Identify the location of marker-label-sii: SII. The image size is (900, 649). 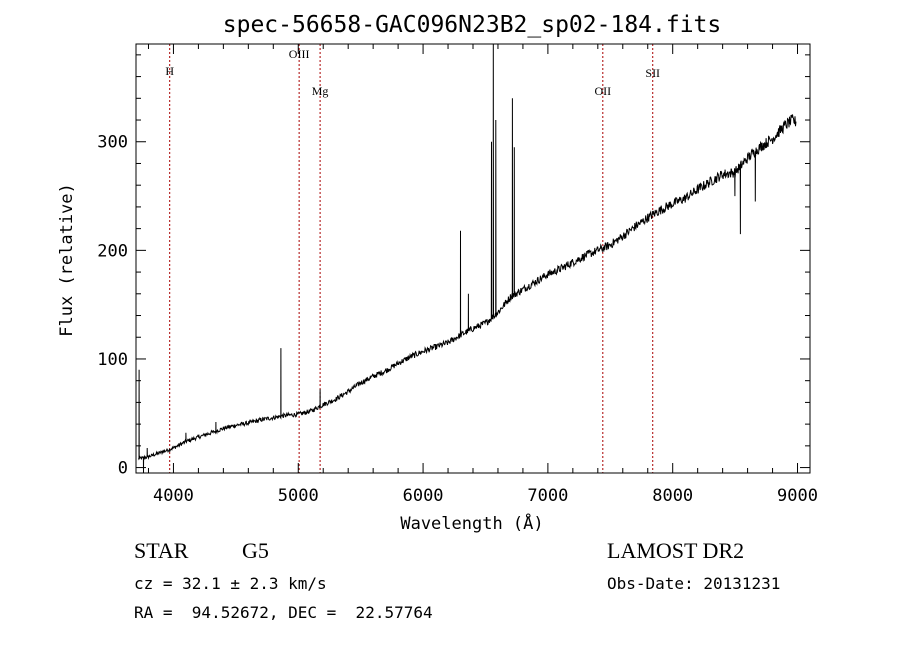
(652, 73).